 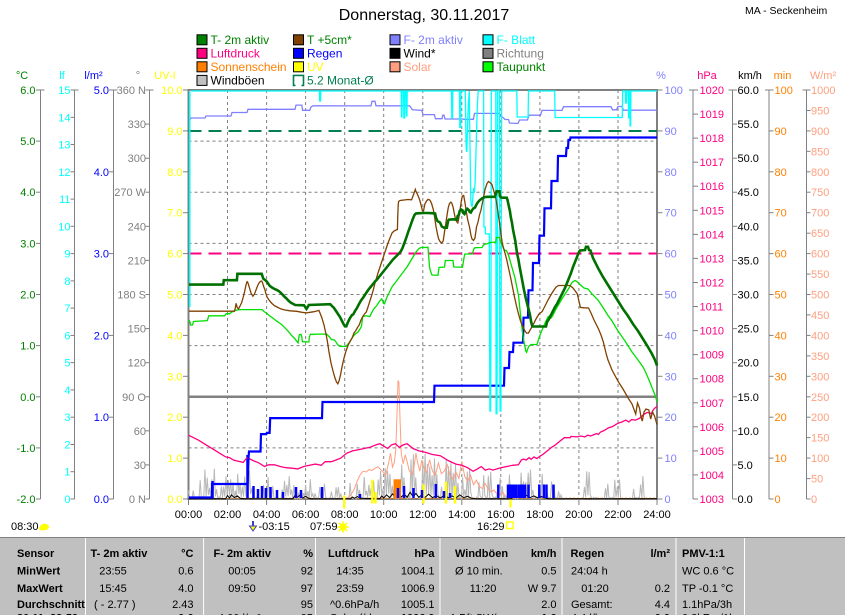 I want to click on svg-text: 0, so click(x=778, y=500).